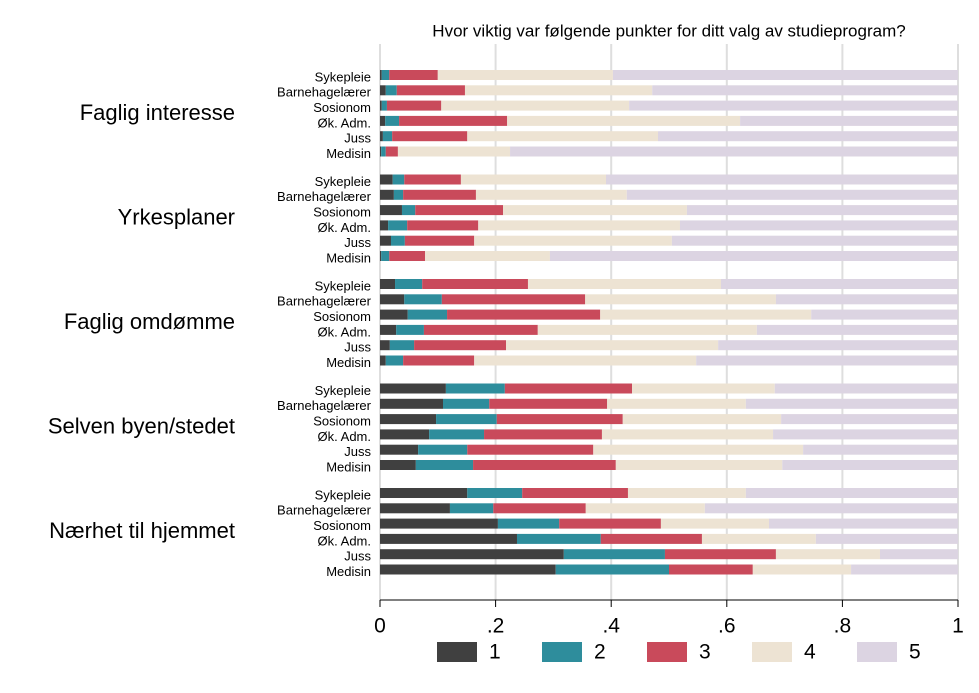 This screenshot has height=693, width=979. I want to click on y-tick-label: Juss, so click(357, 138).